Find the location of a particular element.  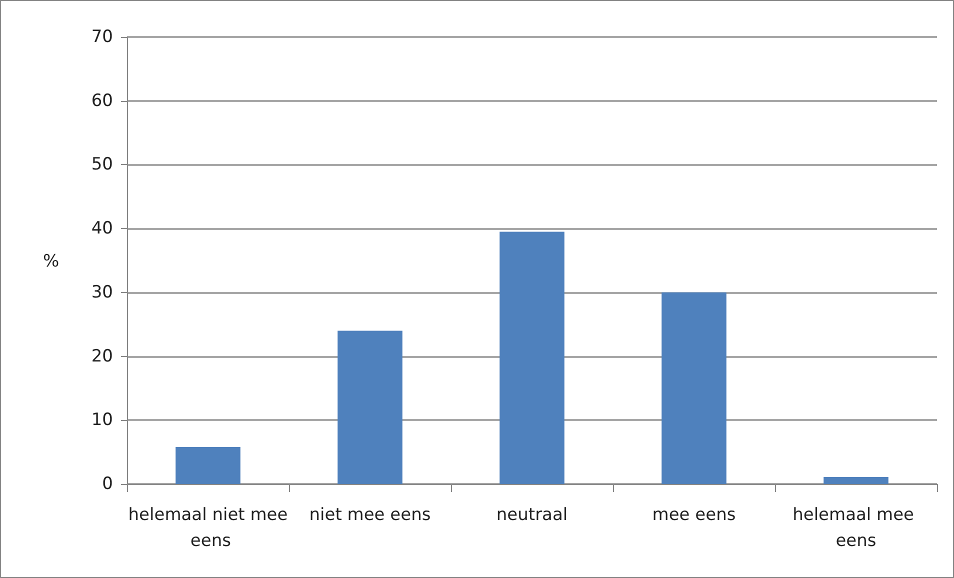

y-tick-label: 60 is located at coordinates (102, 100).